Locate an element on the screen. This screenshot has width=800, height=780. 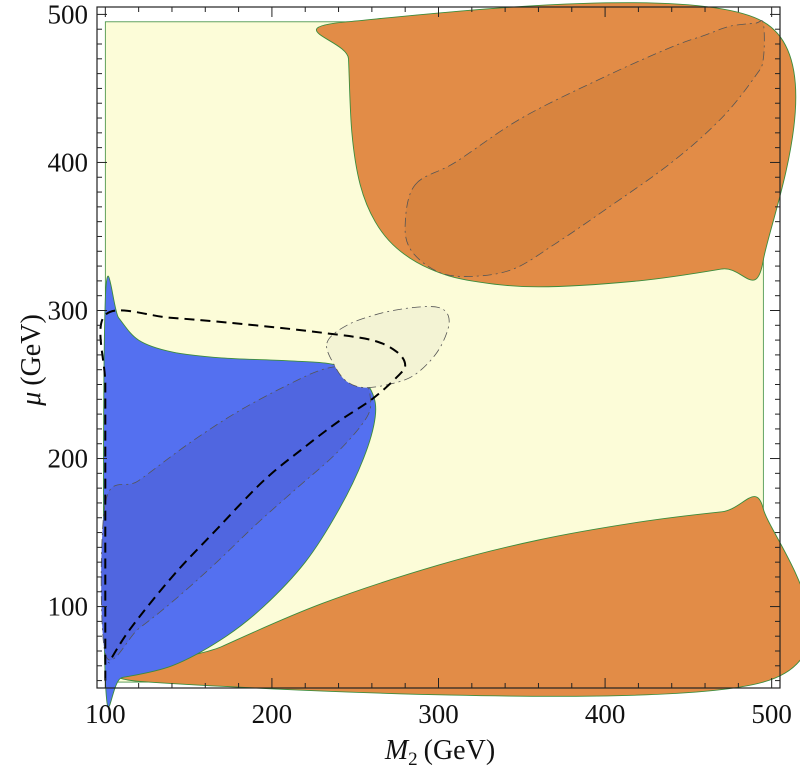
x-tick-label: 200 is located at coordinates (272, 714).